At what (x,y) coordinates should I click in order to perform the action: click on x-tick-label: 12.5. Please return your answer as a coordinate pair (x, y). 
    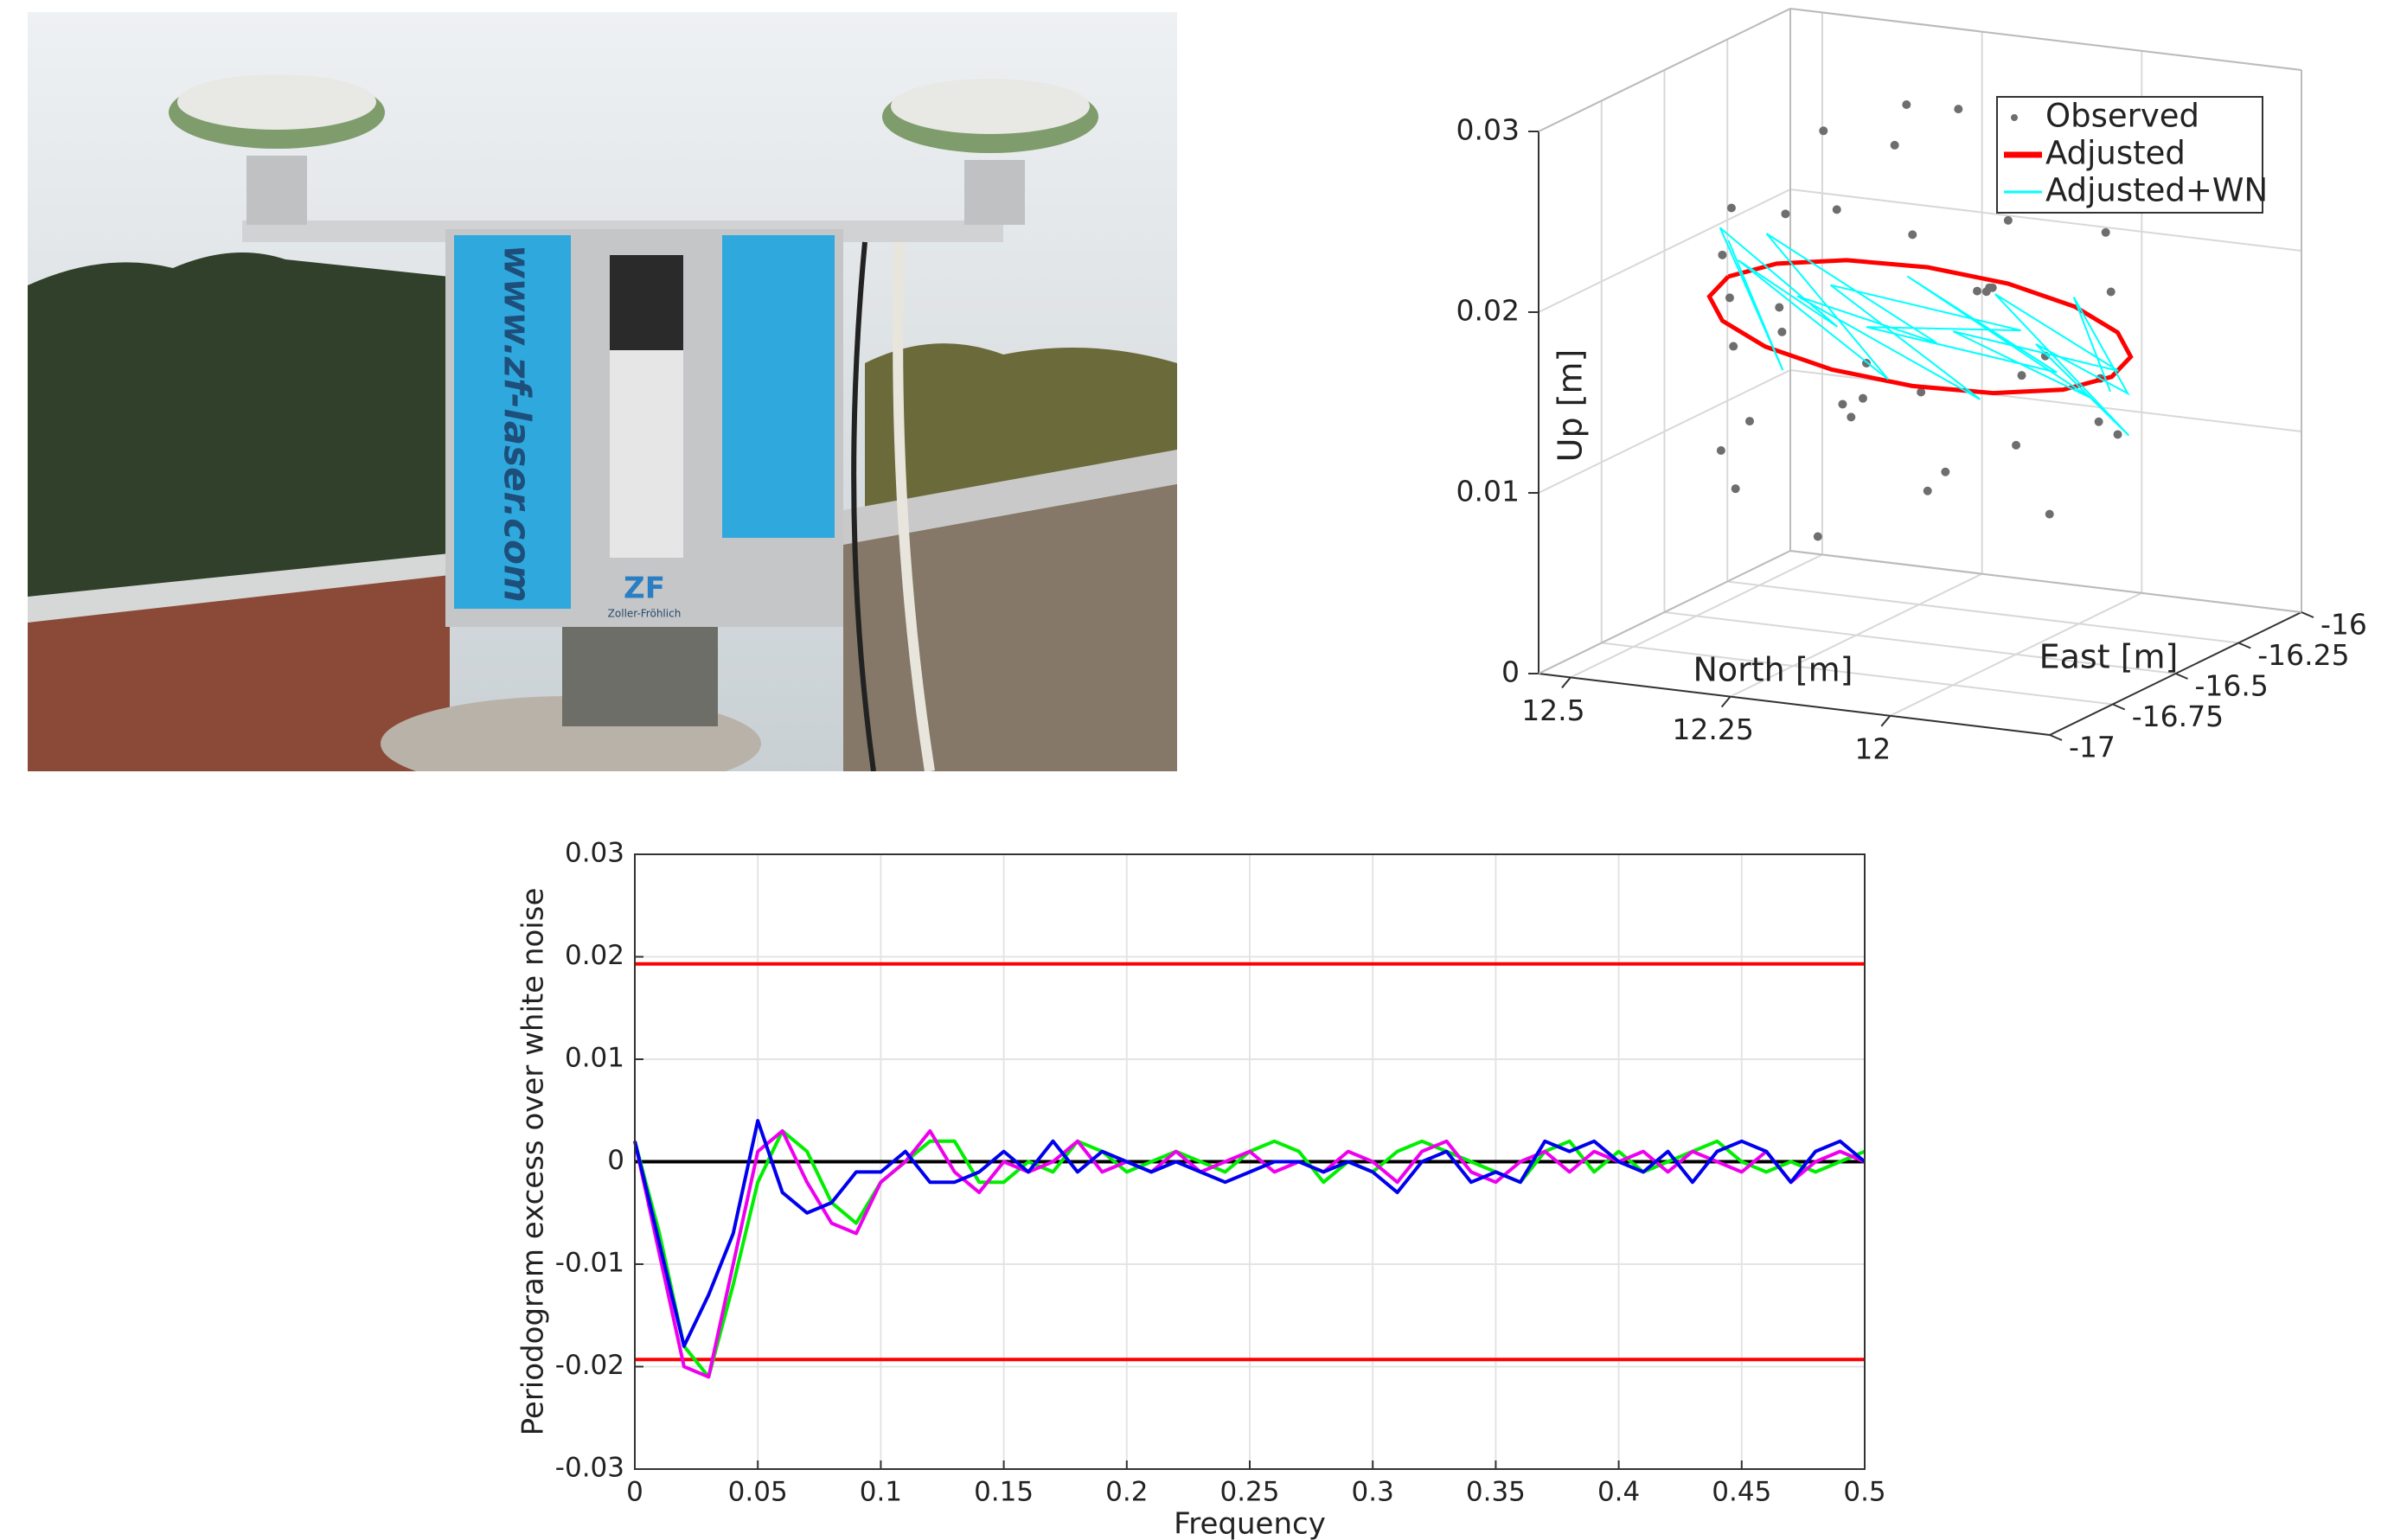
    Looking at the image, I should click on (1552, 710).